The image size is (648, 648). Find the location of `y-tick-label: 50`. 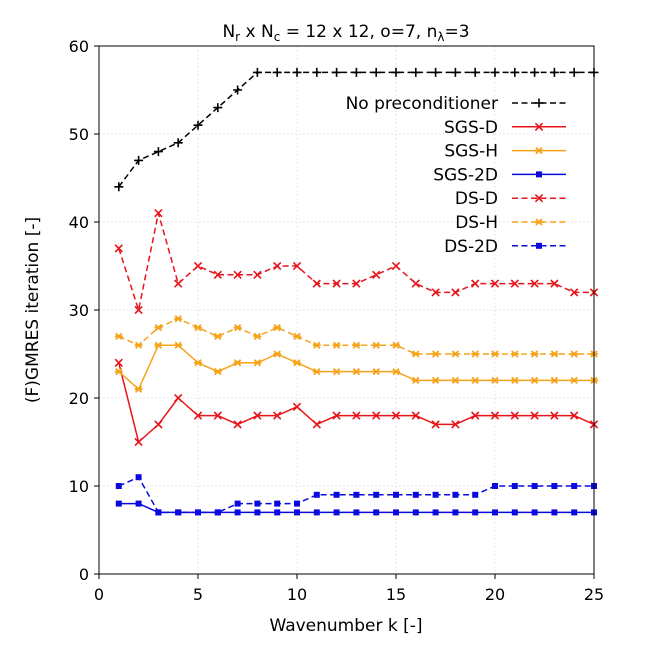

y-tick-label: 50 is located at coordinates (79, 134).